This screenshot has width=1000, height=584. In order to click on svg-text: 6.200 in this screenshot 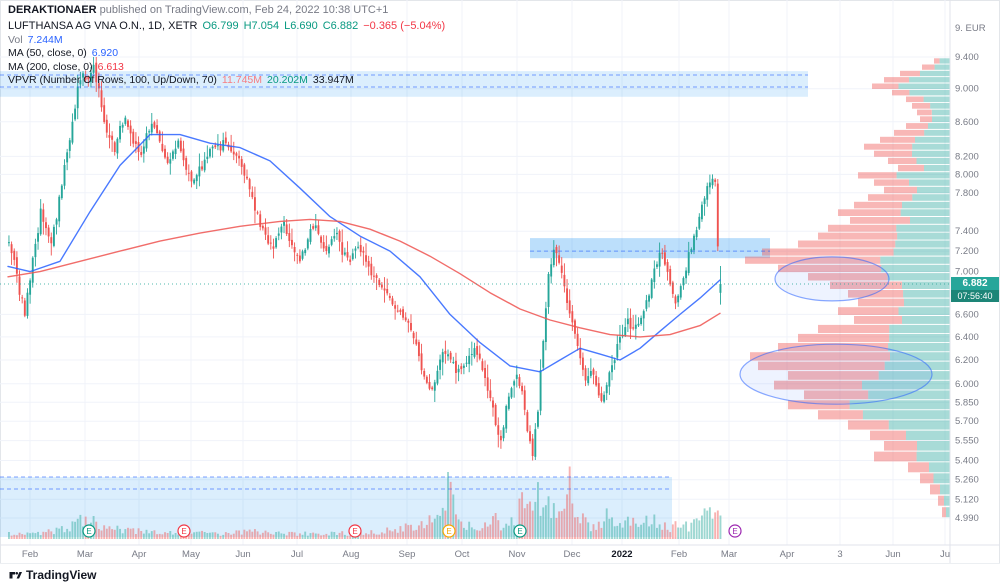, I will do `click(967, 360)`.